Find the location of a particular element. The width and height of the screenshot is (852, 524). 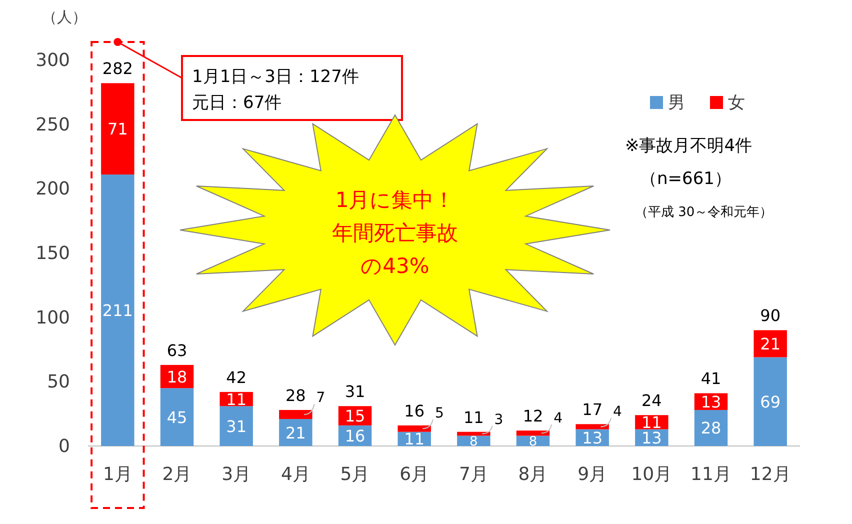

data-label: 69 is located at coordinates (770, 402).